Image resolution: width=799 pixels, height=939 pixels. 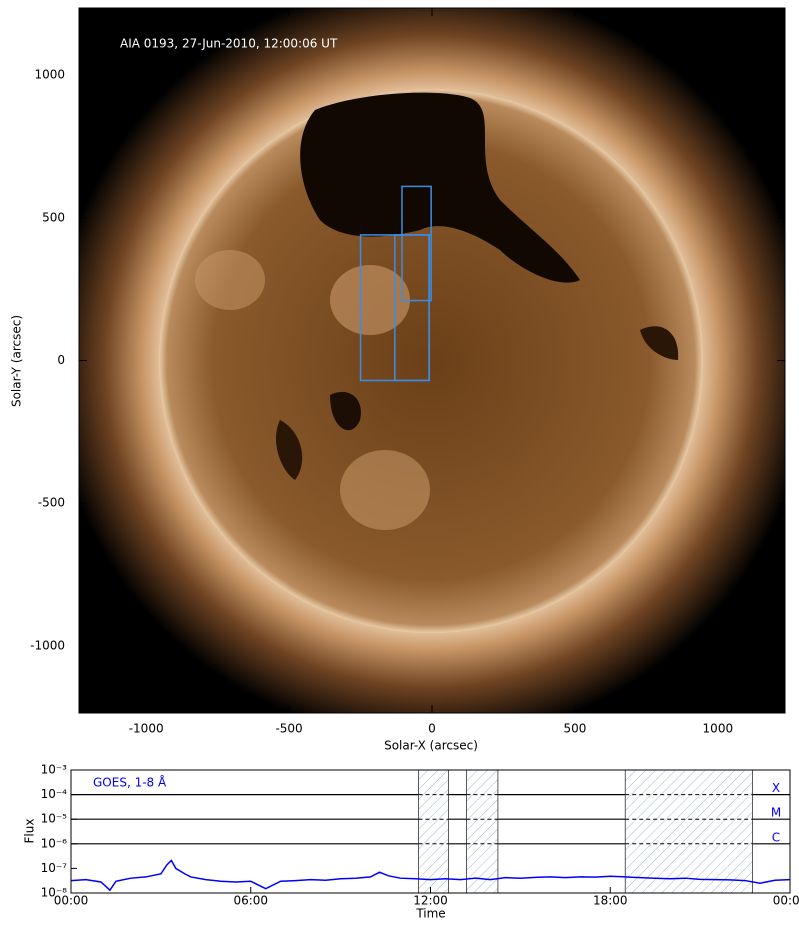 I want to click on x-tick-label: 1000, so click(x=718, y=729).